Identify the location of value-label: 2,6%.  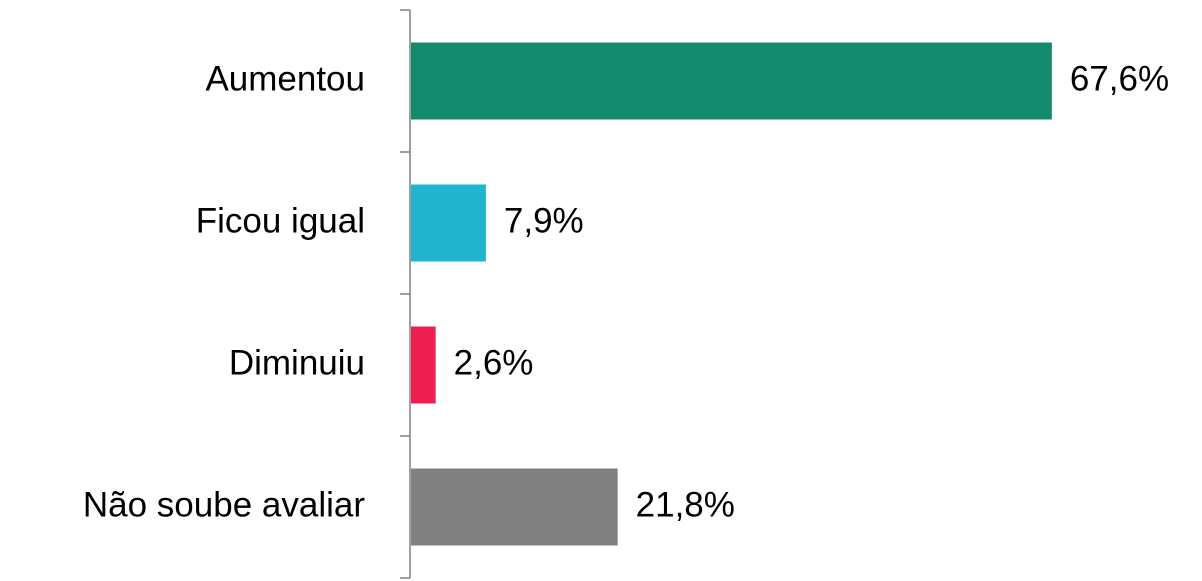
(494, 362).